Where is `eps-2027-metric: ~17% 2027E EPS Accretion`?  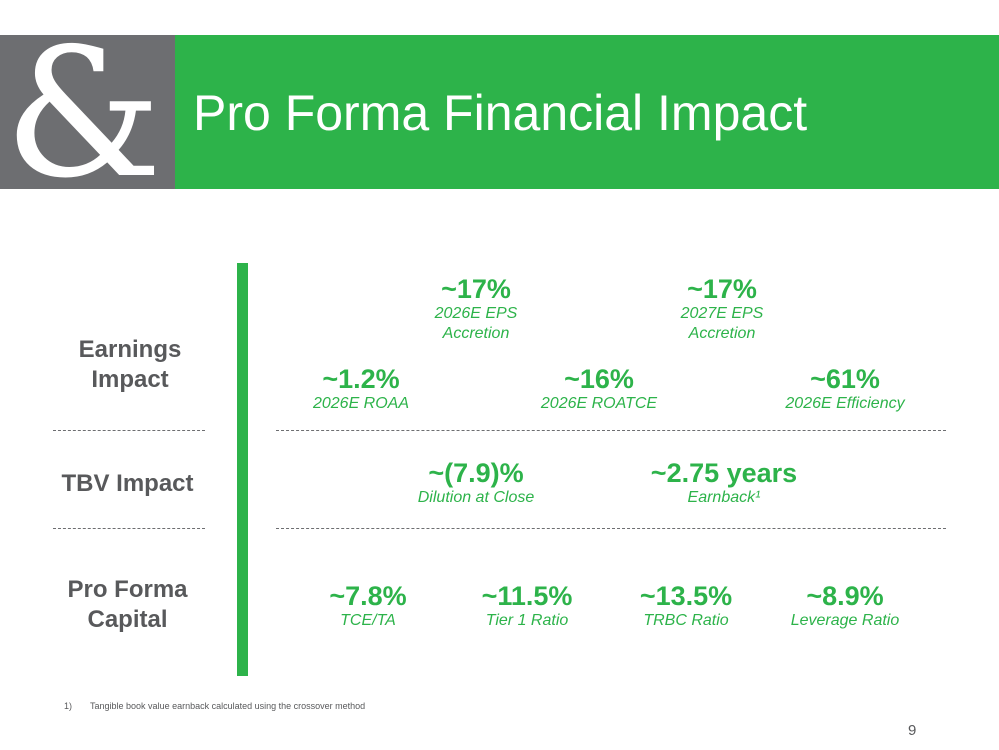 eps-2027-metric: ~17% 2027E EPS Accretion is located at coordinates (722, 309).